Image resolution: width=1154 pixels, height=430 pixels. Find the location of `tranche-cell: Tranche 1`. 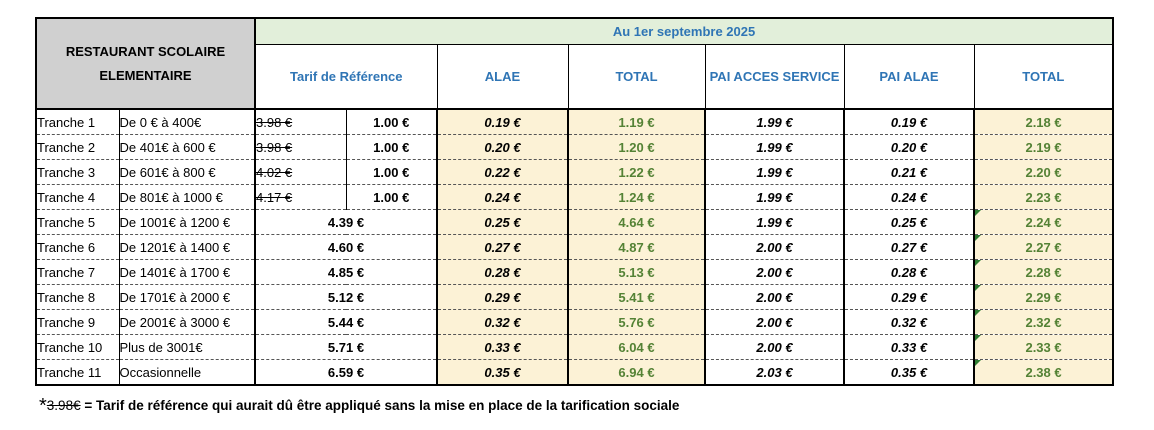

tranche-cell: Tranche 1 is located at coordinates (77, 122).